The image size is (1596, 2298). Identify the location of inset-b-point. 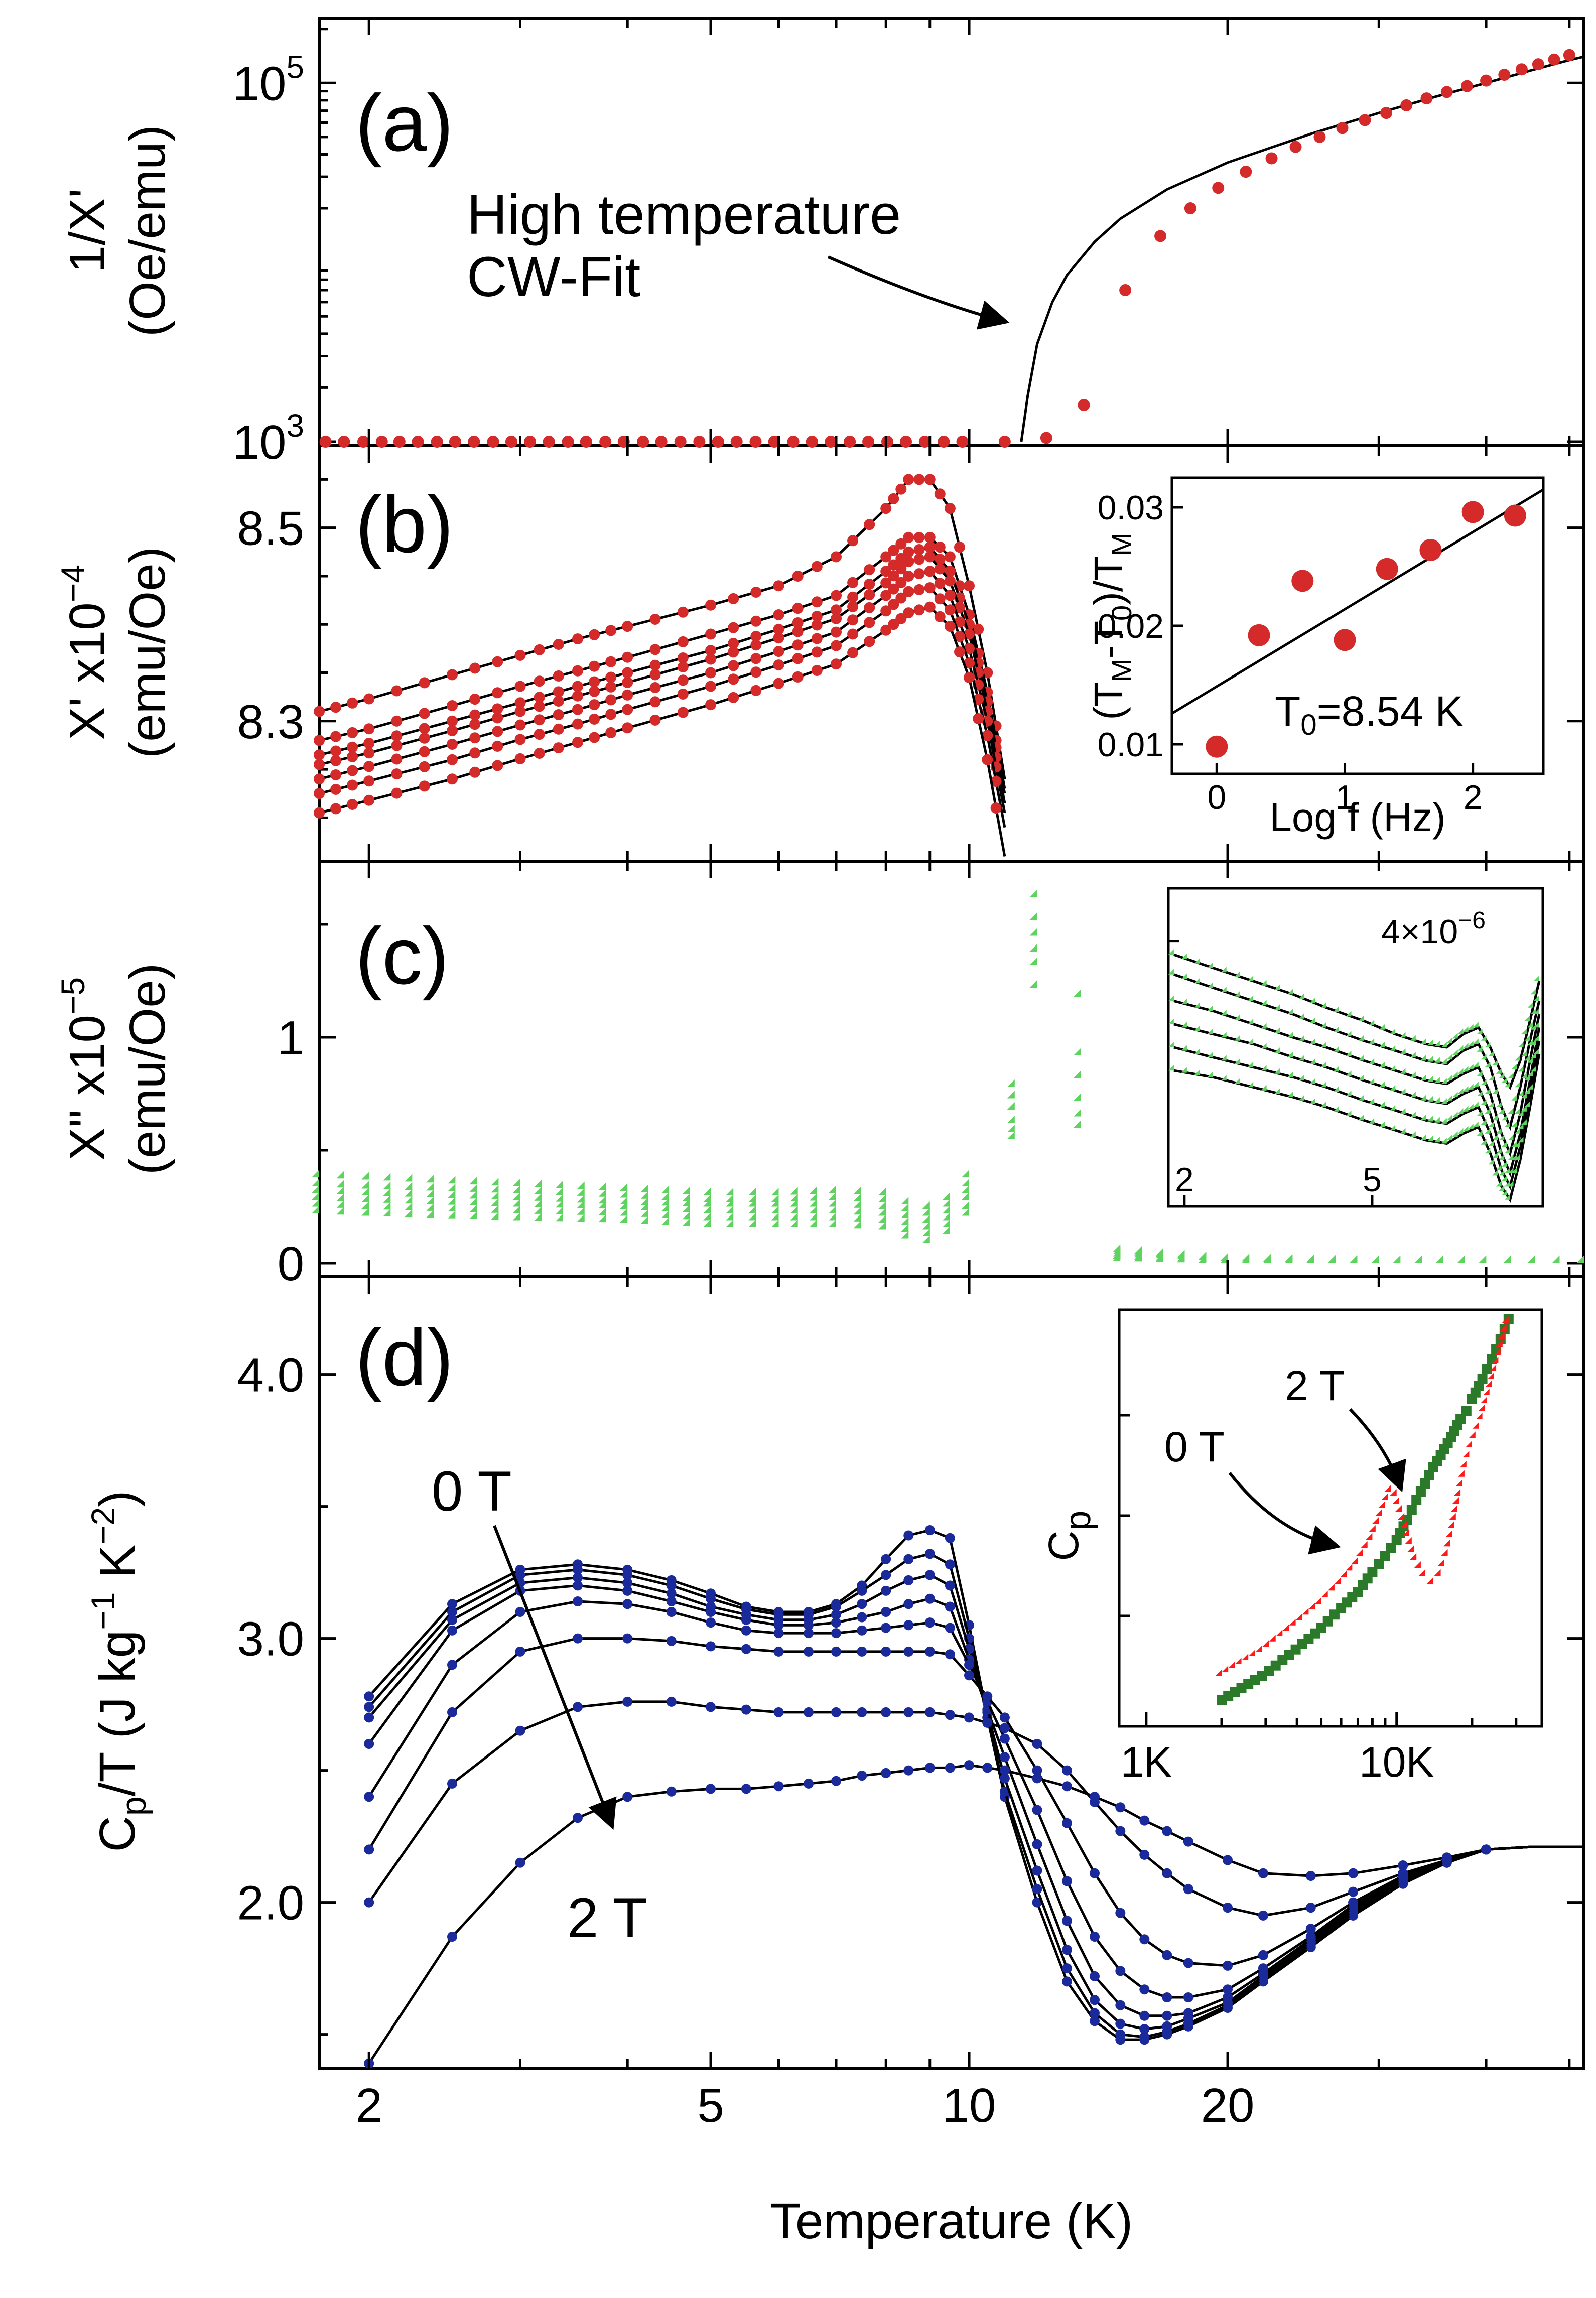
(1515, 515).